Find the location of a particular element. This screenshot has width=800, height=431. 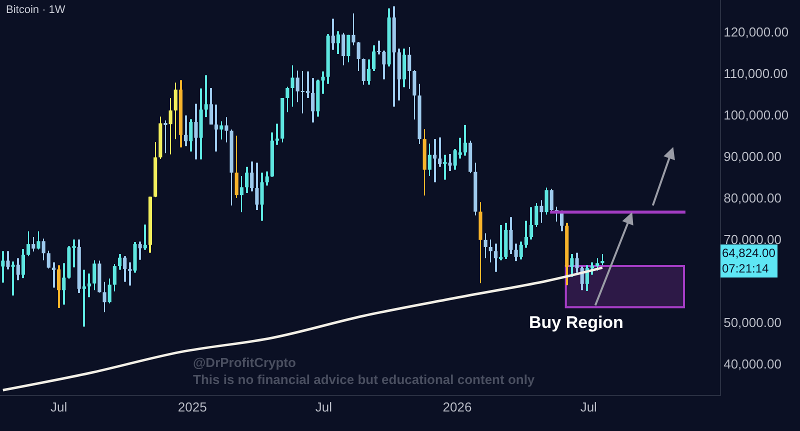

y-tick-label: 80,000.00 is located at coordinates (753, 198).